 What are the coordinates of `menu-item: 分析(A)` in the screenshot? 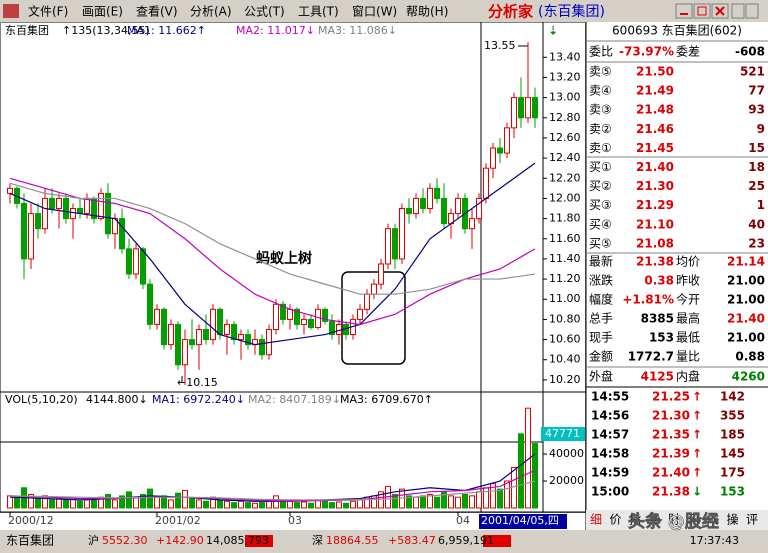 It's located at (211, 12).